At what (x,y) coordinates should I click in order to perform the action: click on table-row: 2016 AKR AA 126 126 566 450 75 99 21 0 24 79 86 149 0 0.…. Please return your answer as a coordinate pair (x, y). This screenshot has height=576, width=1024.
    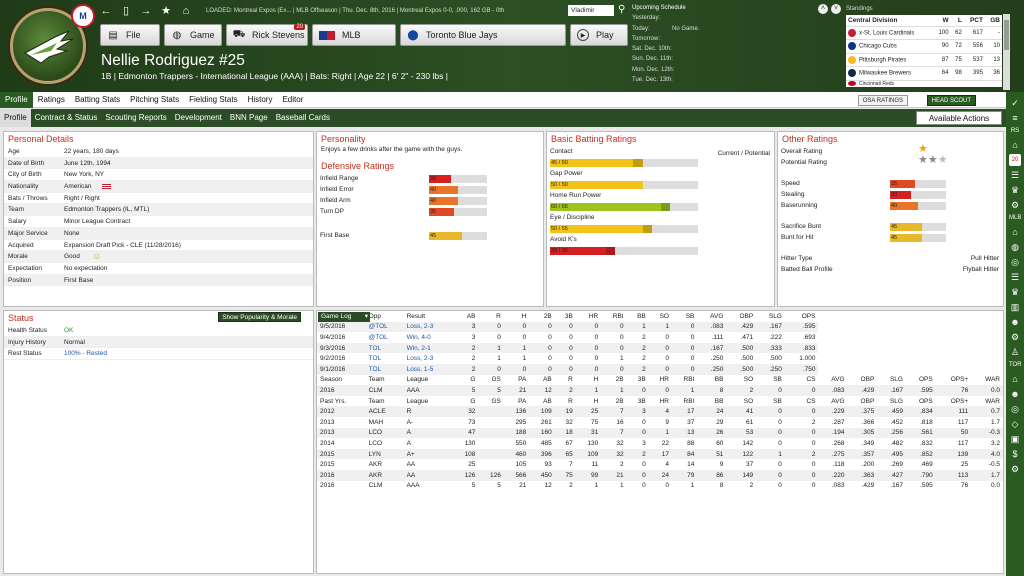
    Looking at the image, I should click on (660, 475).